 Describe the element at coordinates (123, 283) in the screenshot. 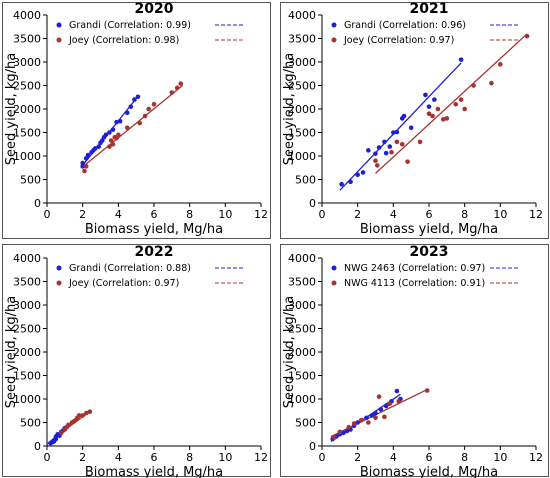

I see `legend-label-2: Joey (Correlation: 0.97)` at that location.